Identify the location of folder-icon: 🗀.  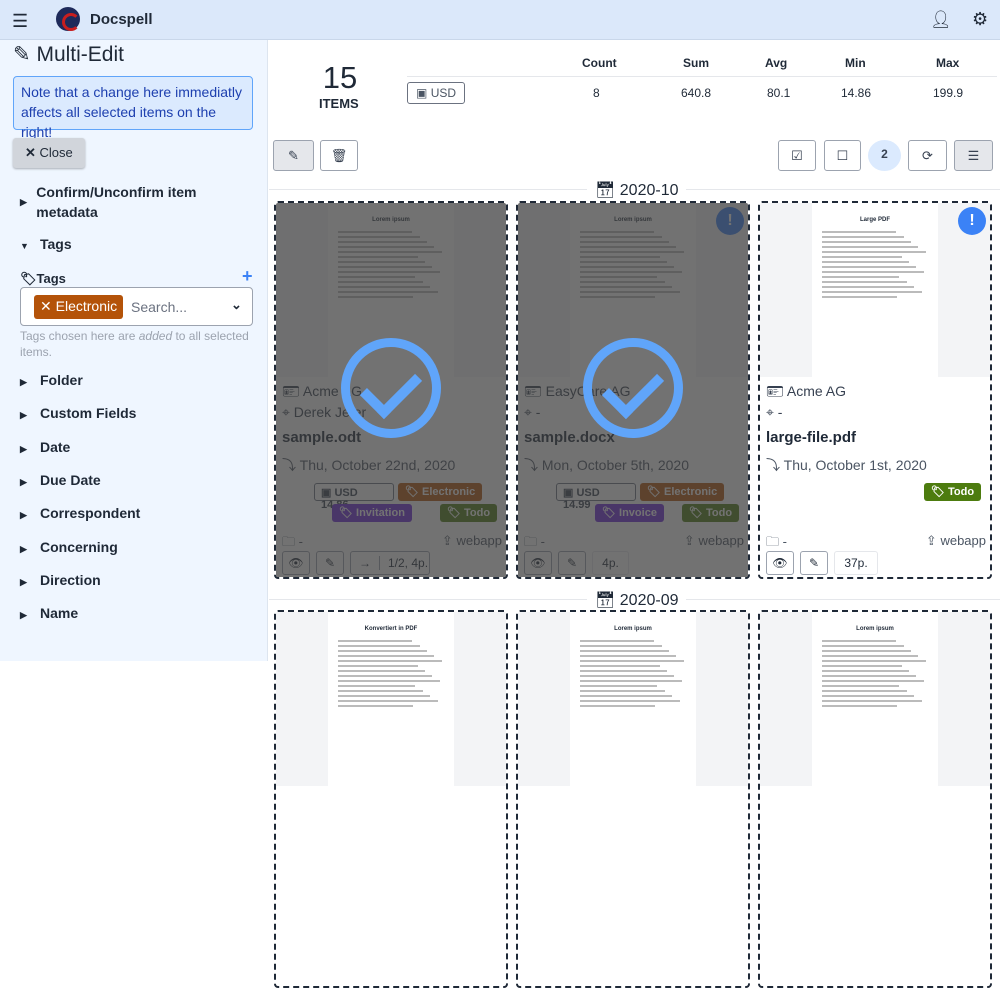
(773, 541).